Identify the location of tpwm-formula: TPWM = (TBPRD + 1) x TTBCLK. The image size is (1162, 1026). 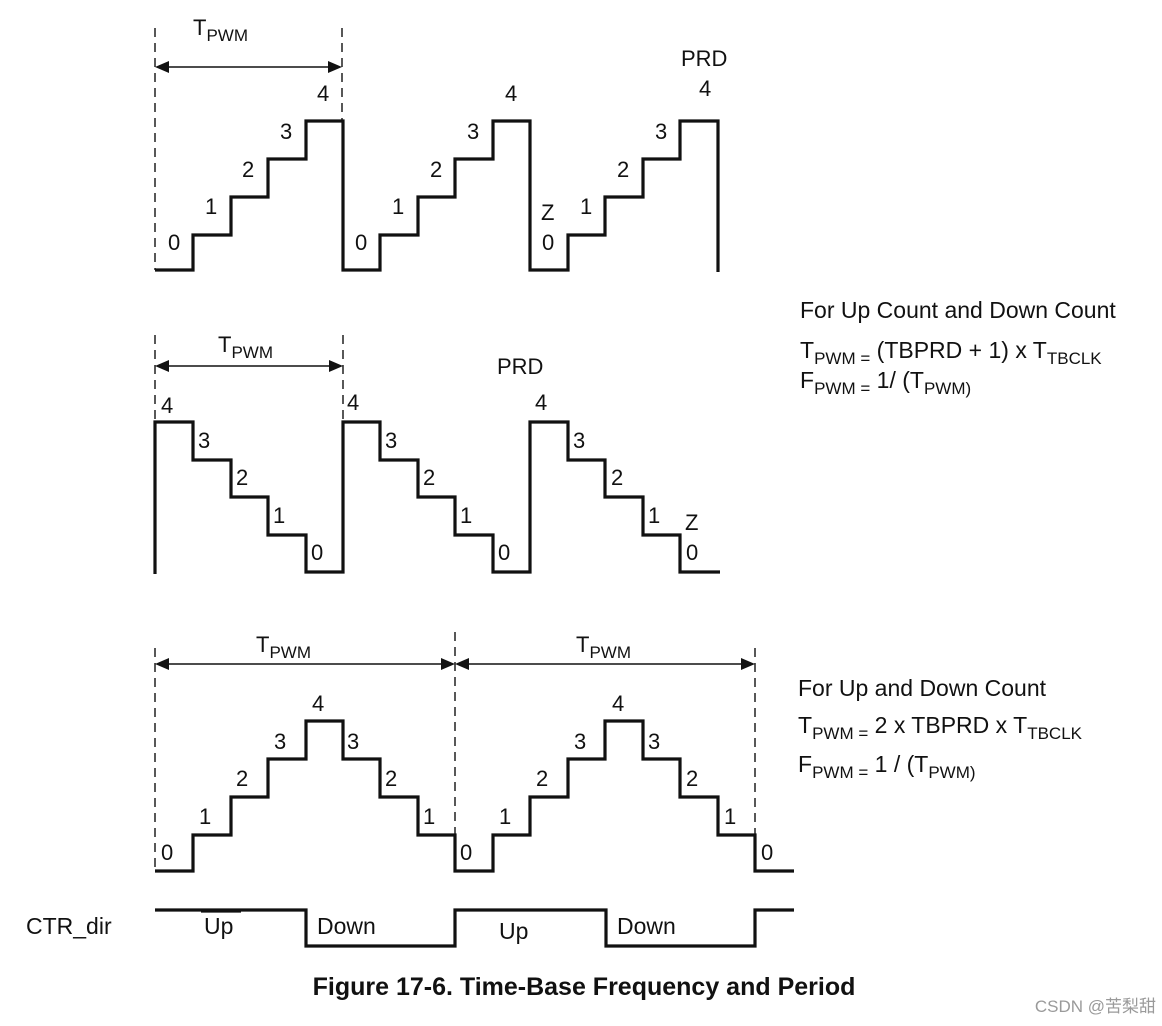
(951, 352).